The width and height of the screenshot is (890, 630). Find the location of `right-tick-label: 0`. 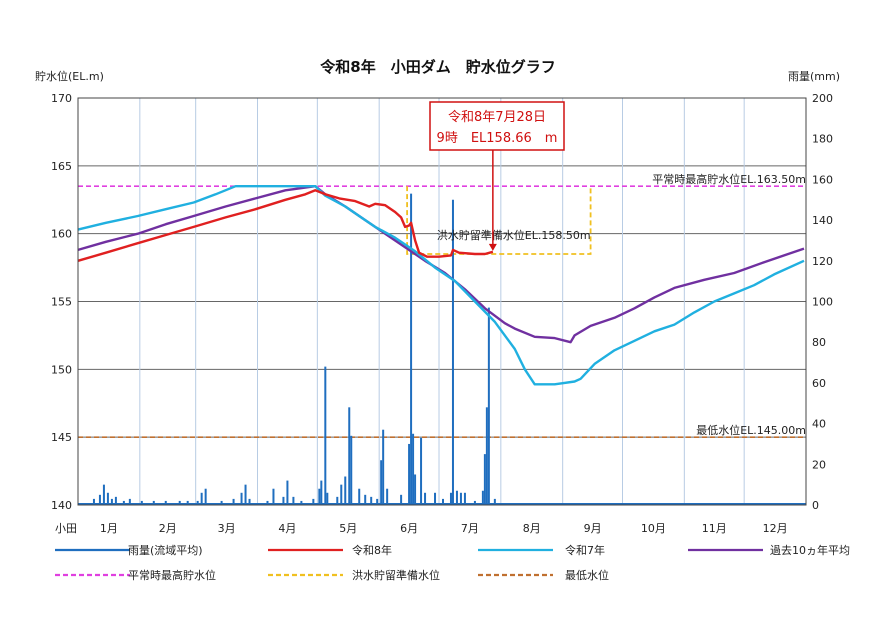

right-tick-label: 0 is located at coordinates (815, 505).